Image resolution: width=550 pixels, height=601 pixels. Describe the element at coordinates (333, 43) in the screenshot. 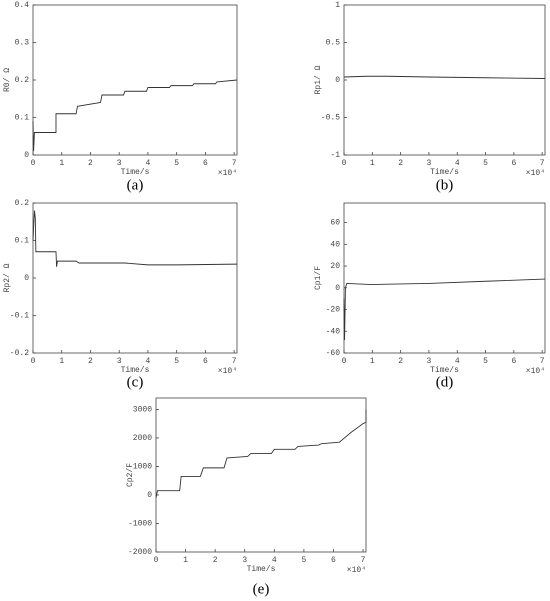

I see `y-tick-label: 0.5` at that location.